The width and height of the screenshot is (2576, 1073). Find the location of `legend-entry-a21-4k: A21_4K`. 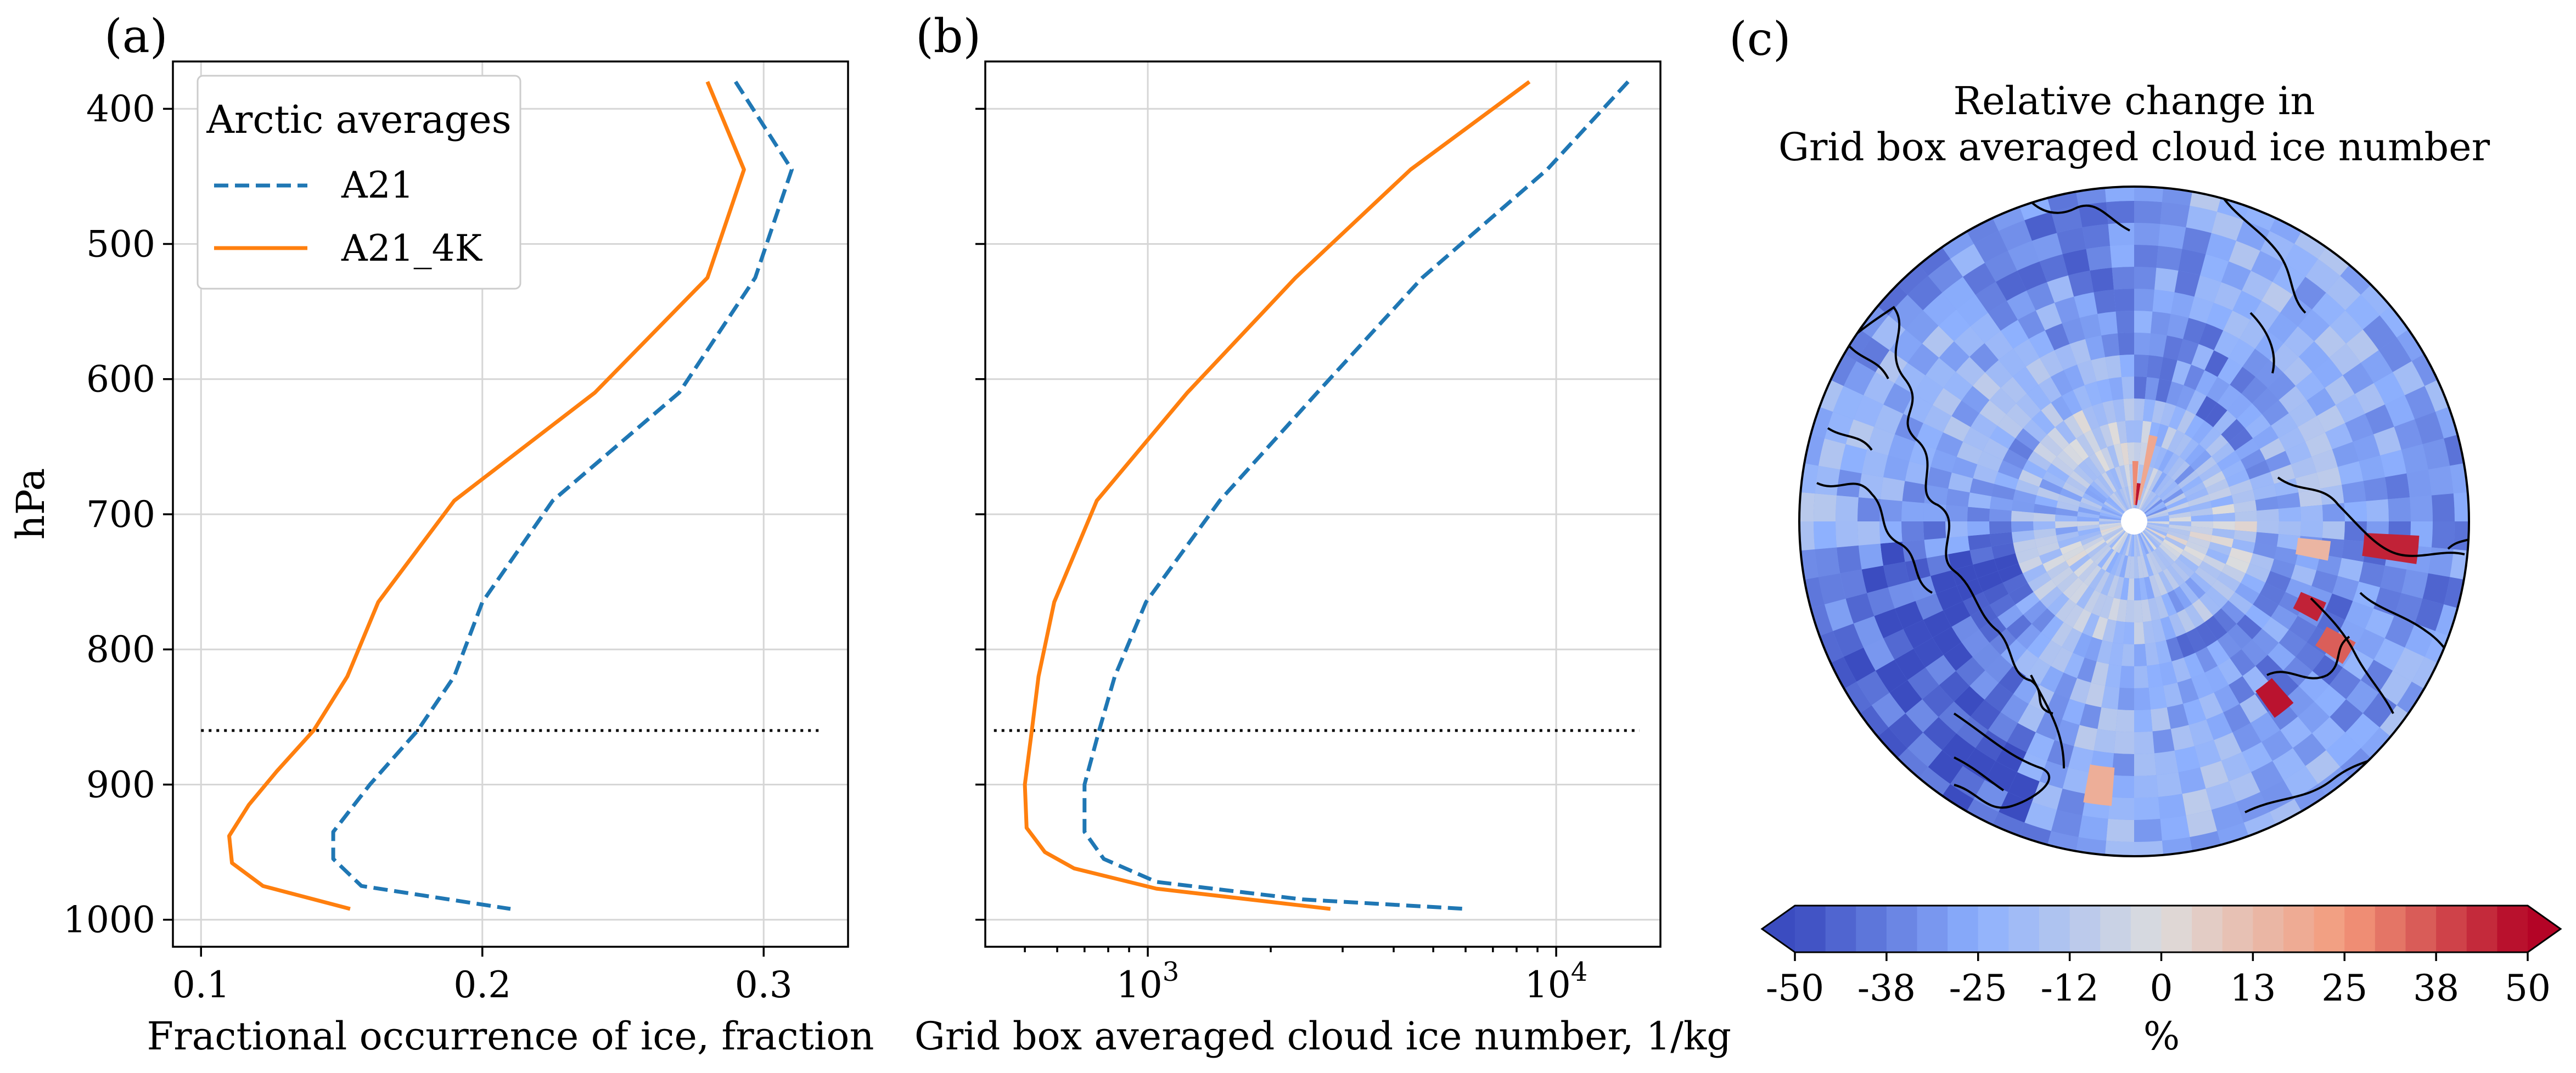

legend-entry-a21-4k: A21_4K is located at coordinates (412, 248).